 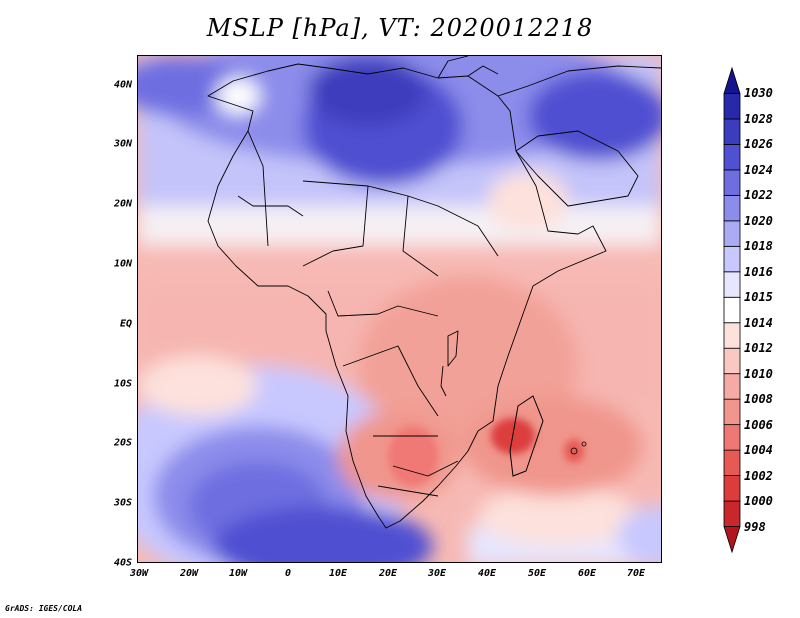 What do you see at coordinates (758, 501) in the screenshot?
I see `colorbar-level-label: 1000` at bounding box center [758, 501].